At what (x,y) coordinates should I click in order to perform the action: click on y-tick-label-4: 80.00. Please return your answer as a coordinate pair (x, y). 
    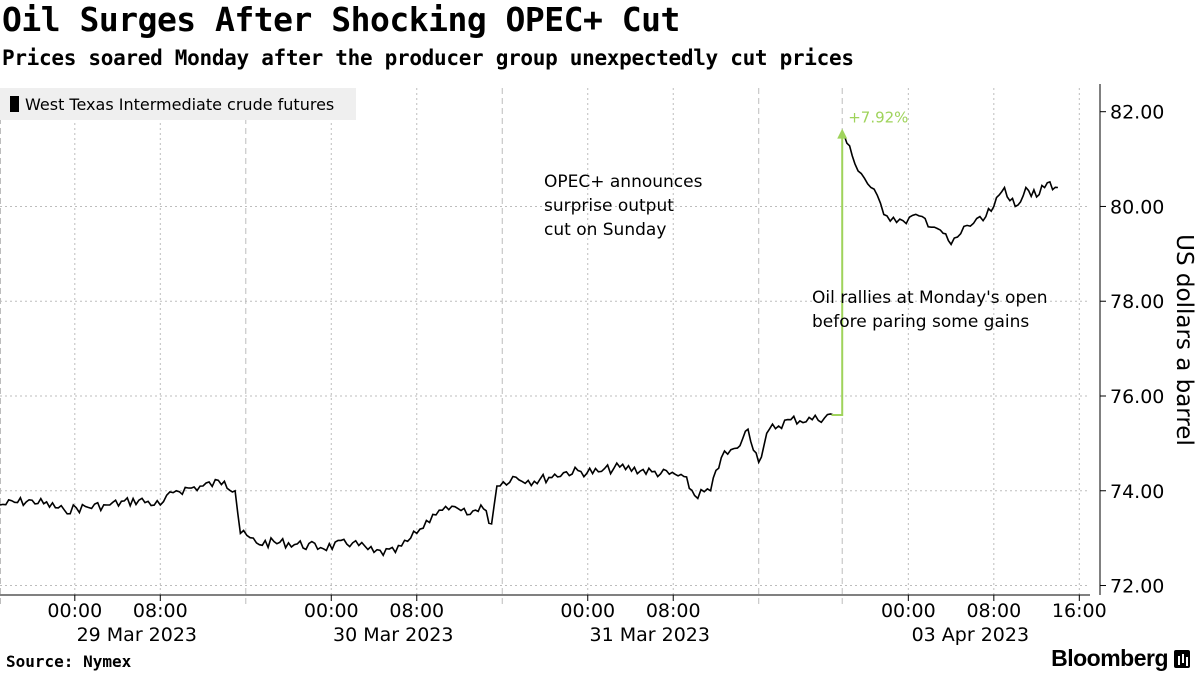
    Looking at the image, I should click on (1137, 207).